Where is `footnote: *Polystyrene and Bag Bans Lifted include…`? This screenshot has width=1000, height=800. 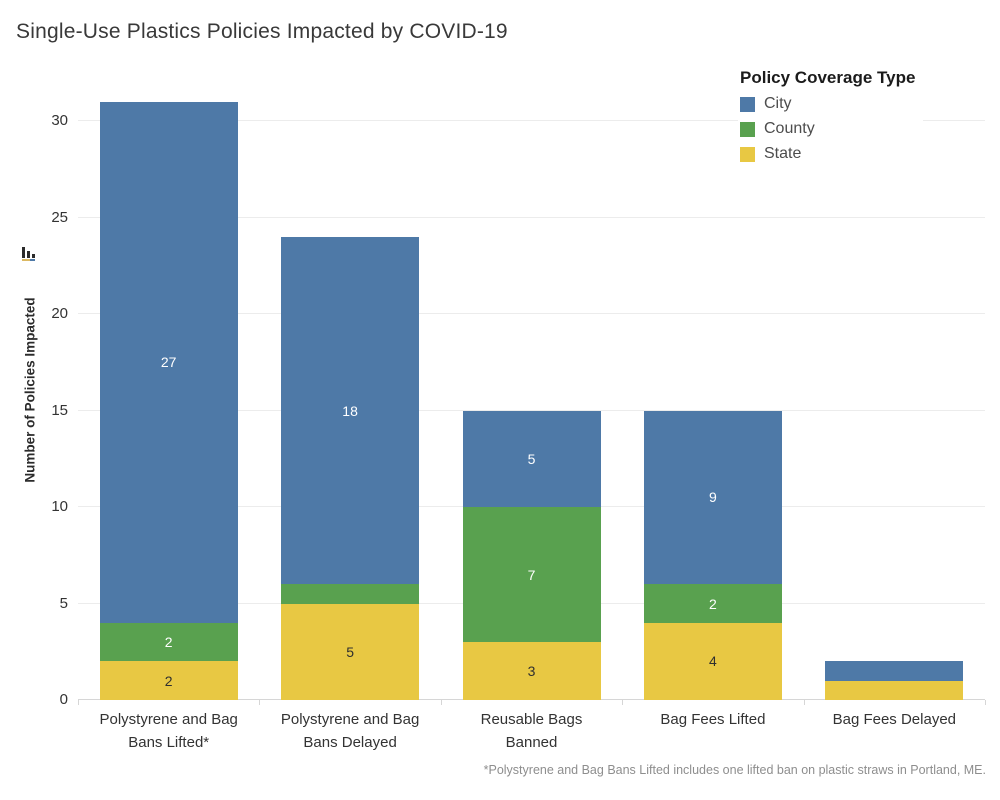
footnote: *Polystyrene and Bag Bans Lifted include… is located at coordinates (734, 770).